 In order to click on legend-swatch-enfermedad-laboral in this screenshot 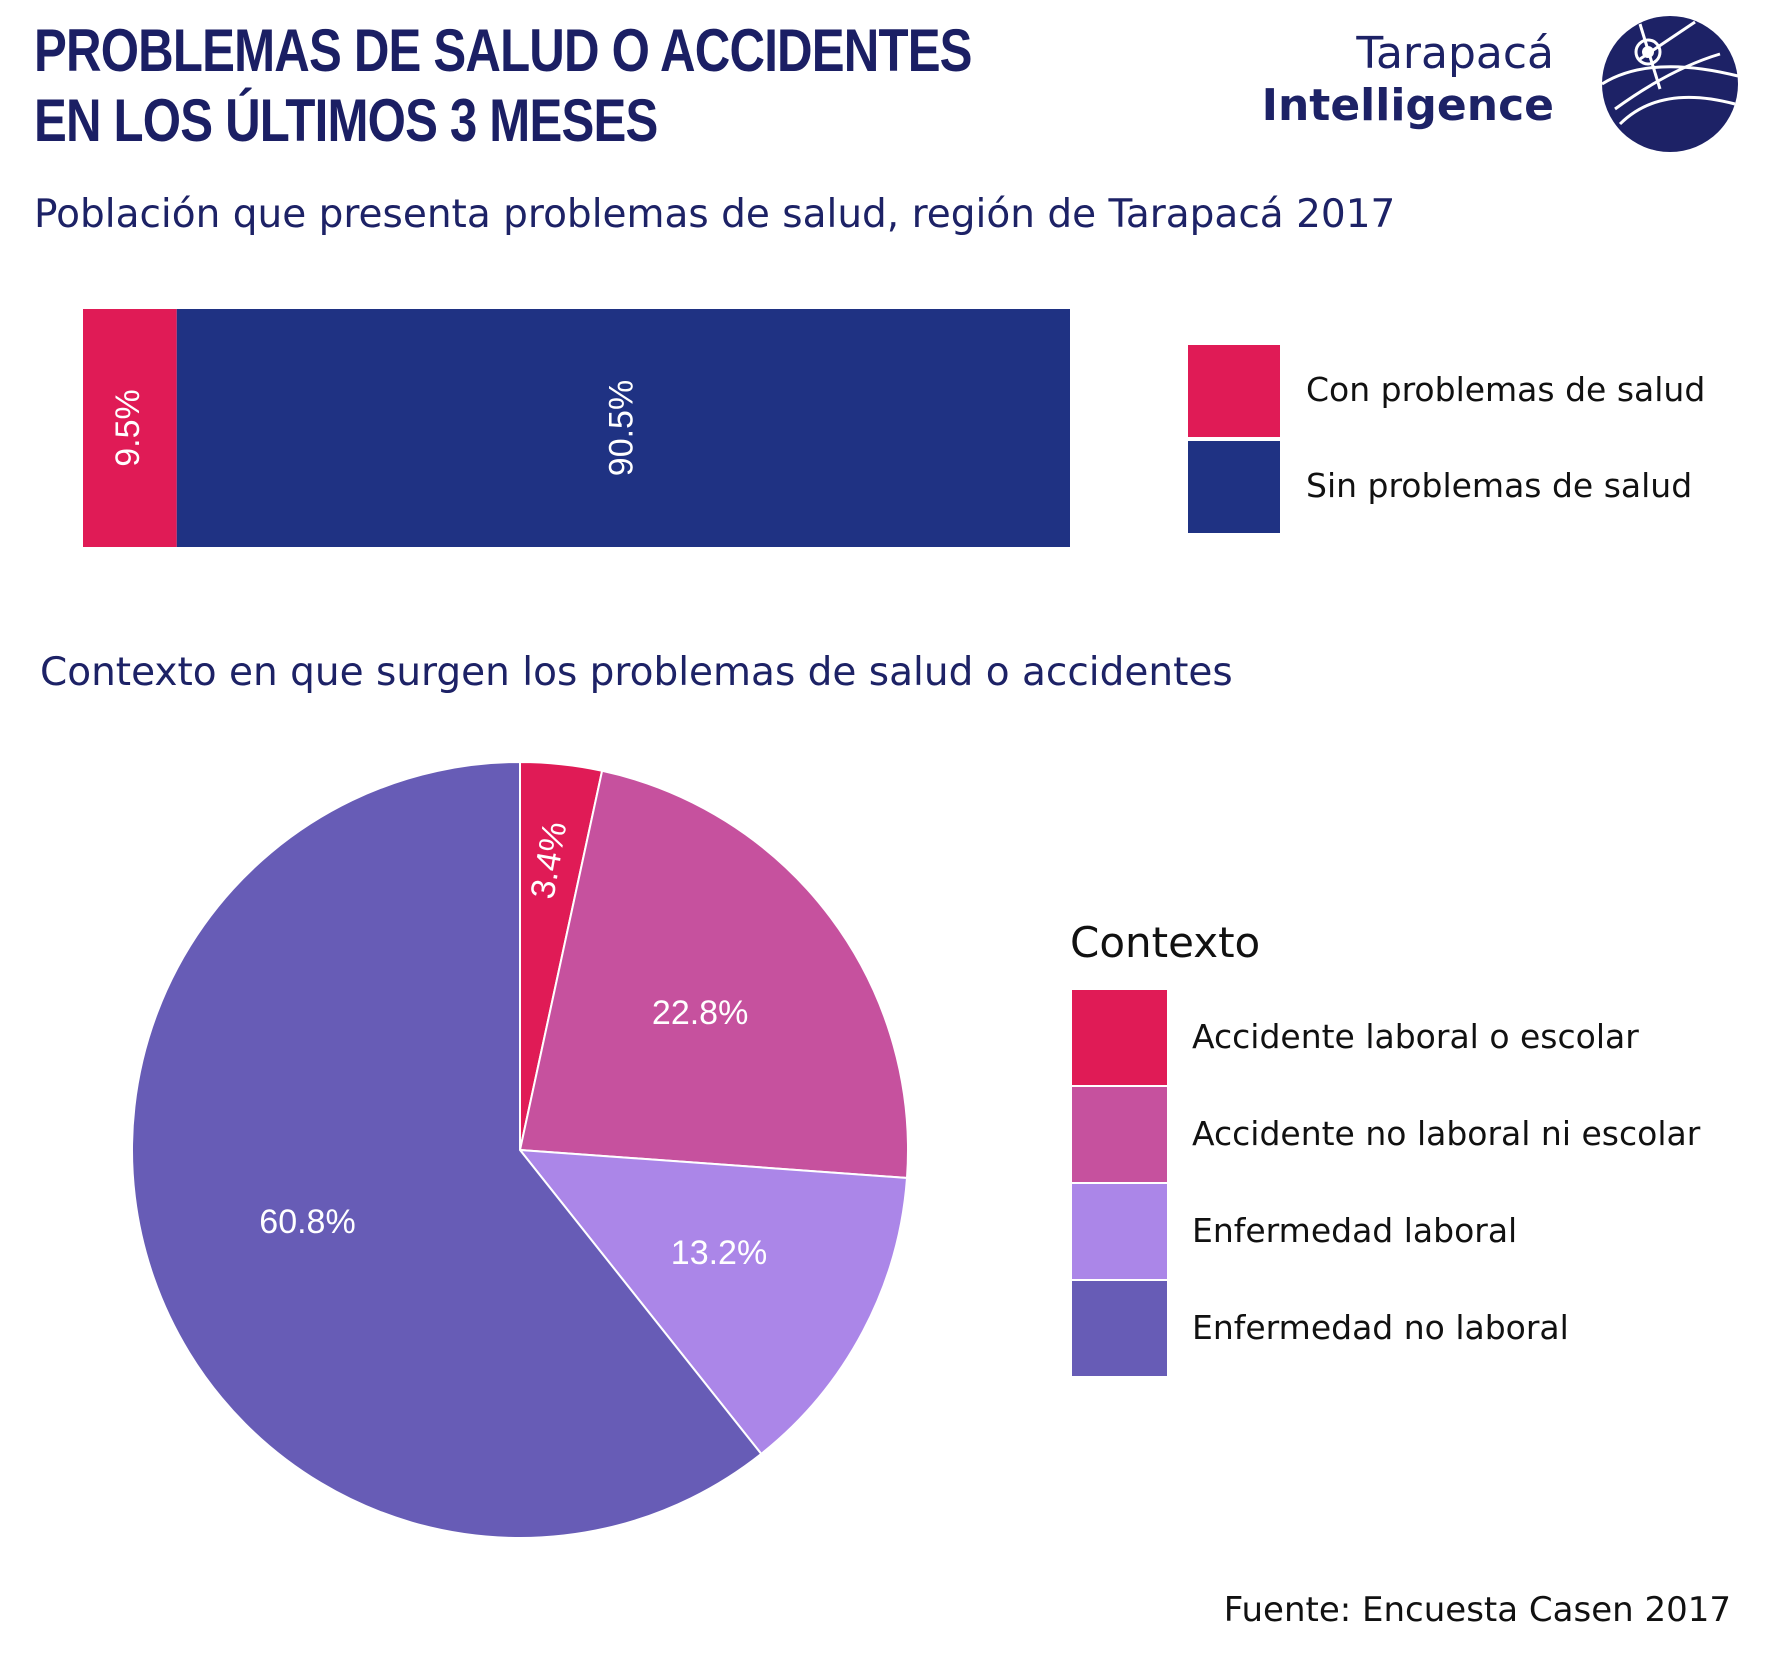, I will do `click(1119, 1231)`.